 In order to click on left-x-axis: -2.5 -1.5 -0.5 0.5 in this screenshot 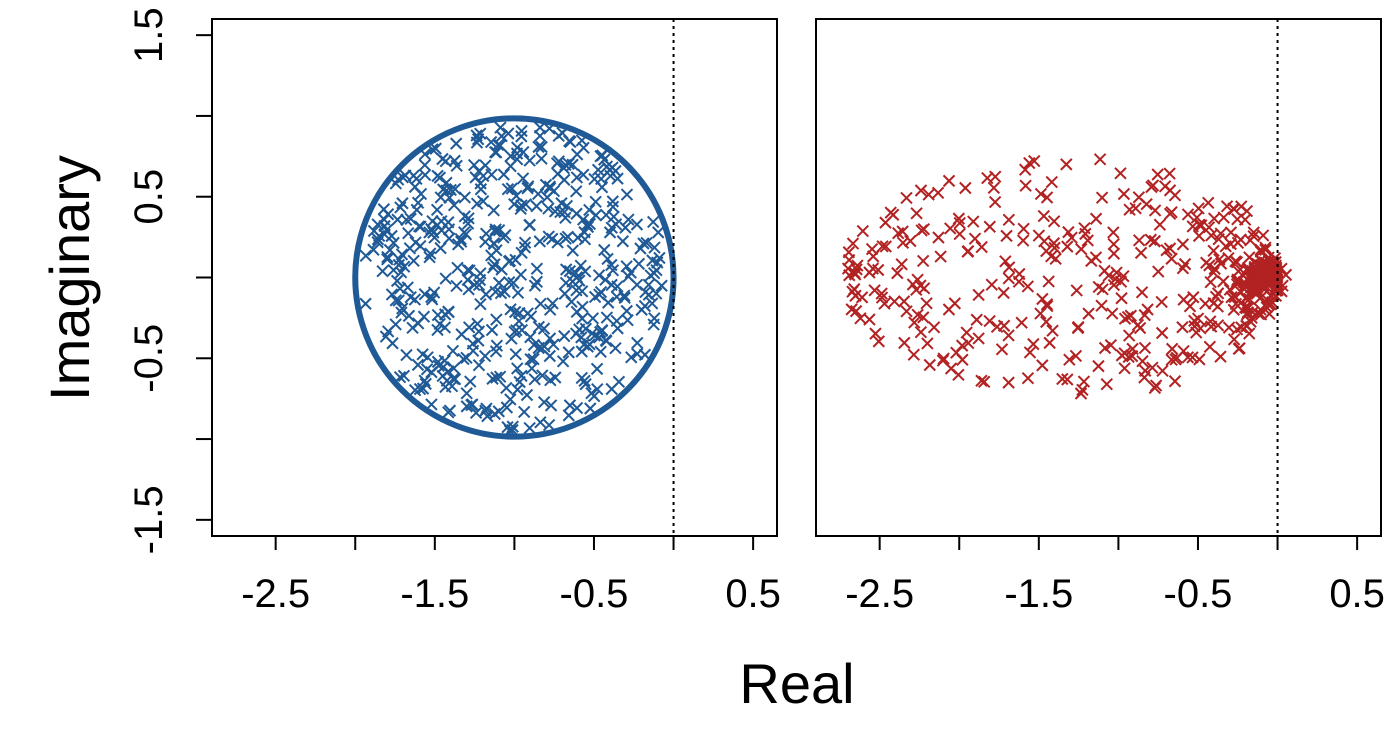, I will do `click(511, 576)`.